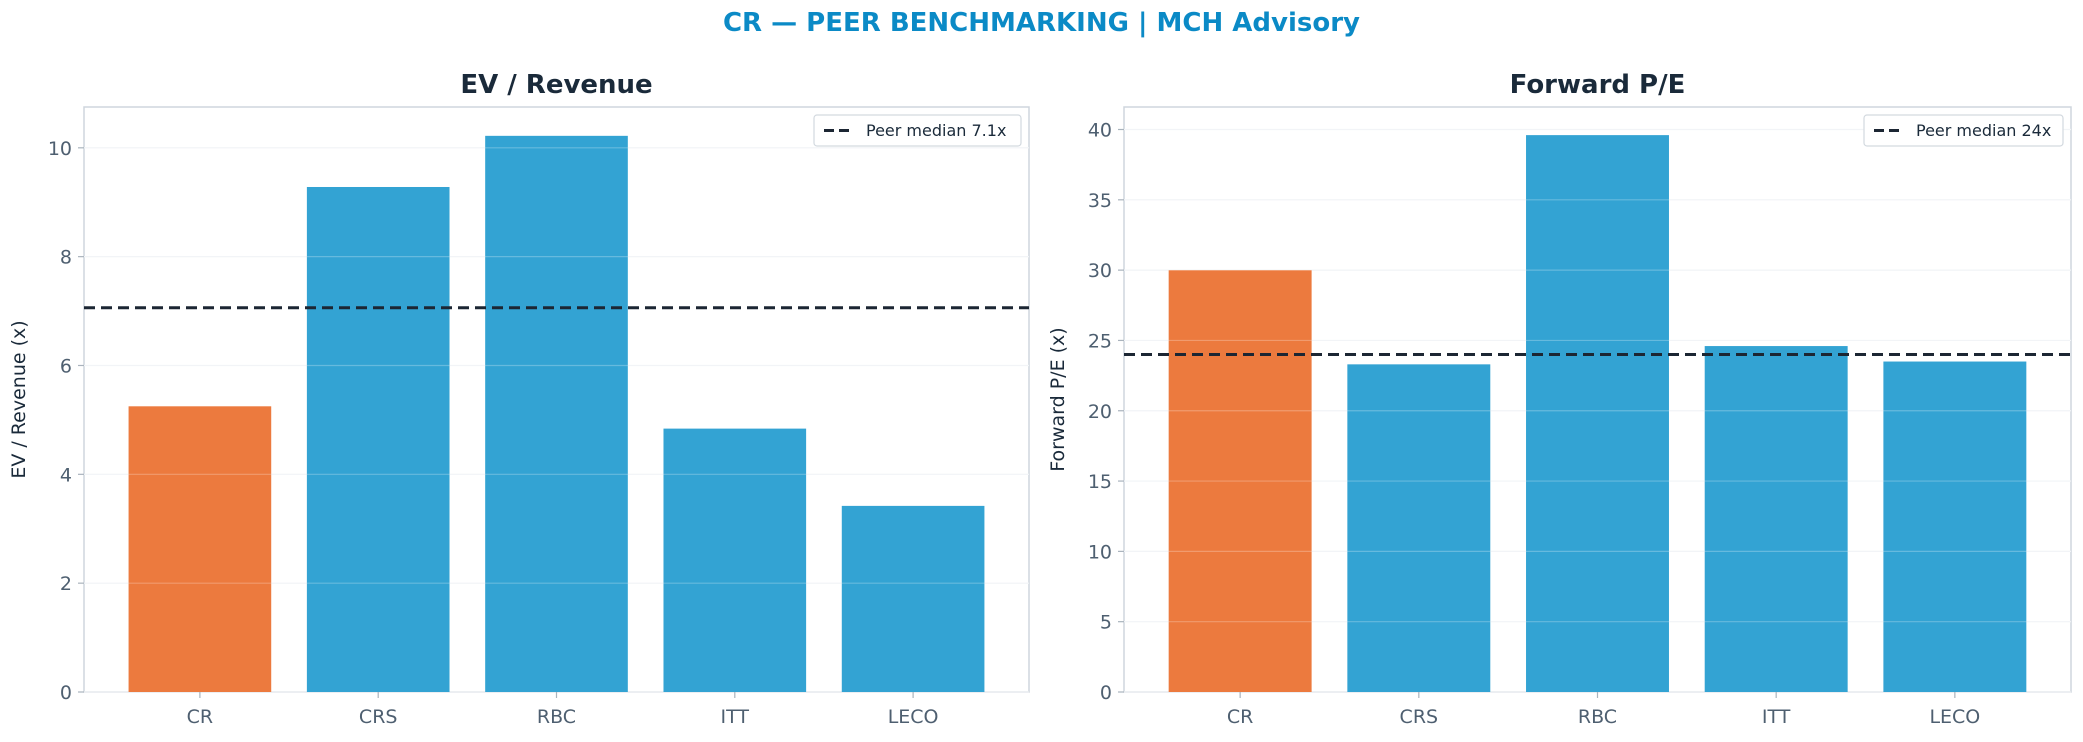 The image size is (2083, 742). Describe the element at coordinates (556, 85) in the screenshot. I see `chart-title: EV / Revenue` at that location.